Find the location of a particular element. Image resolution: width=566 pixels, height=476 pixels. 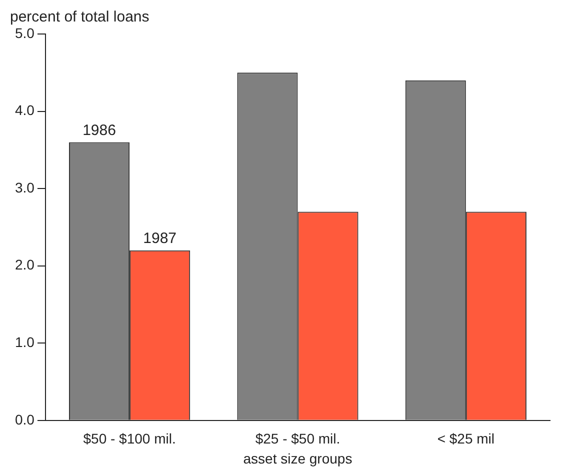

series-label: 1987 is located at coordinates (160, 239).